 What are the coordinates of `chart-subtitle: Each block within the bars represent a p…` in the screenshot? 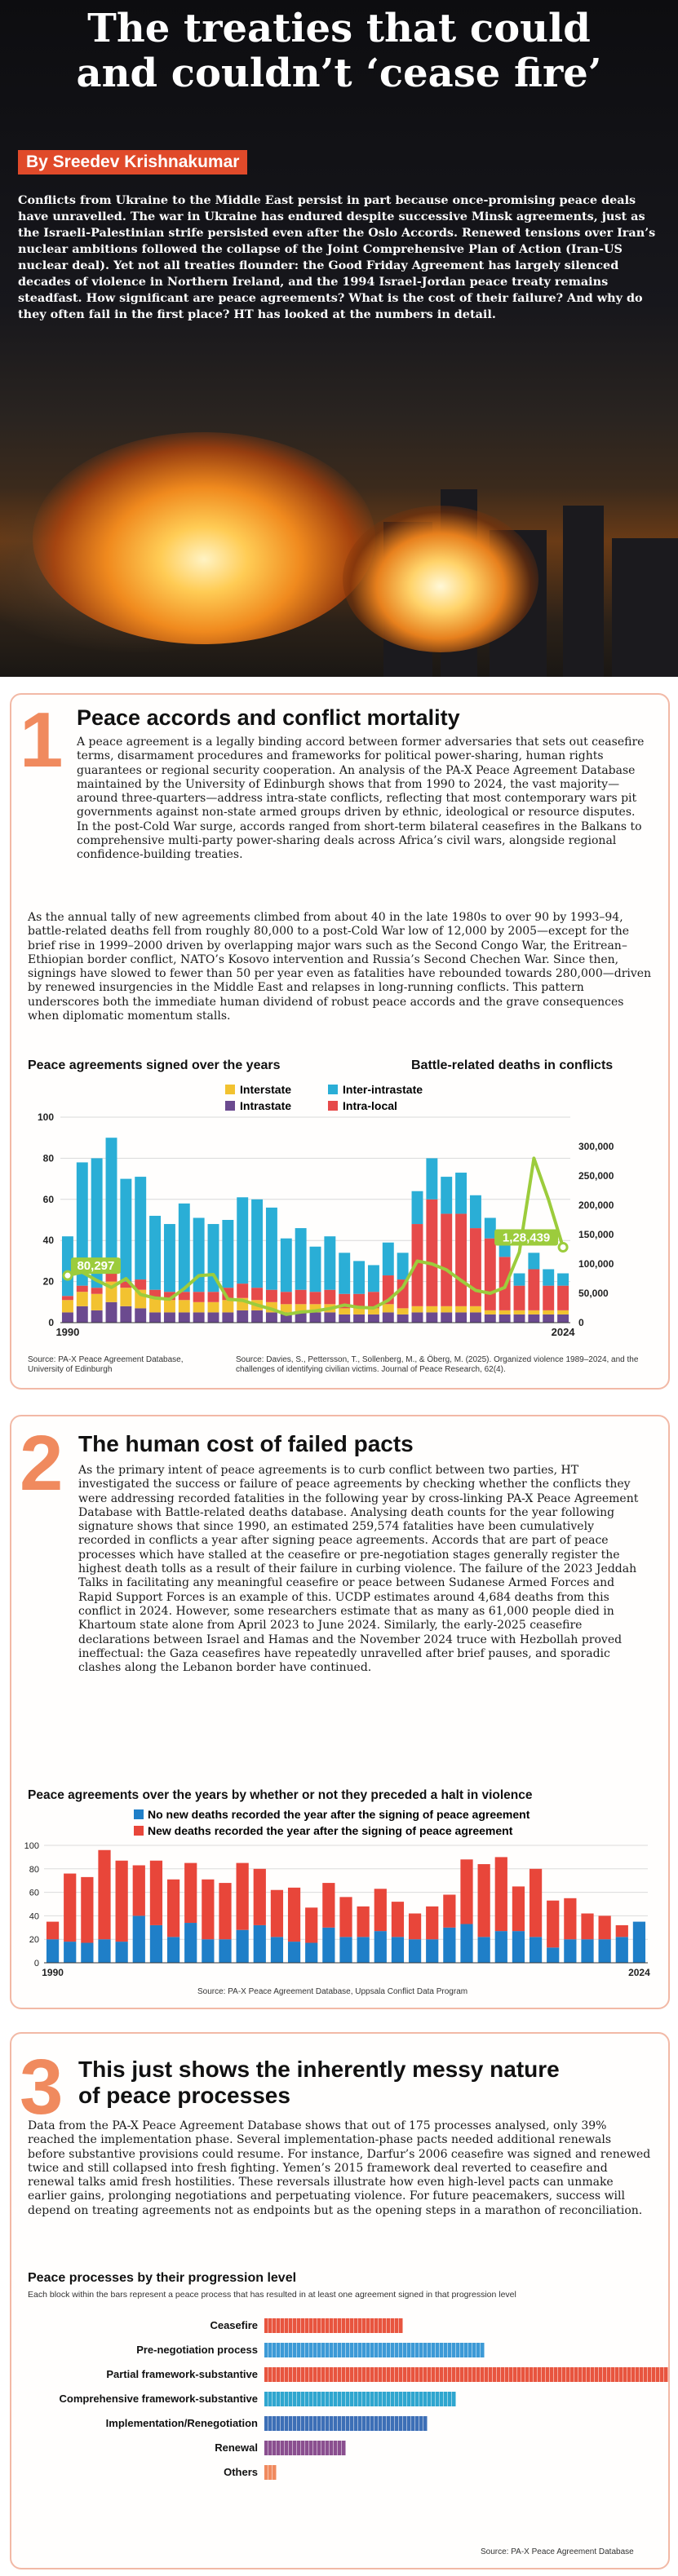 It's located at (272, 2295).